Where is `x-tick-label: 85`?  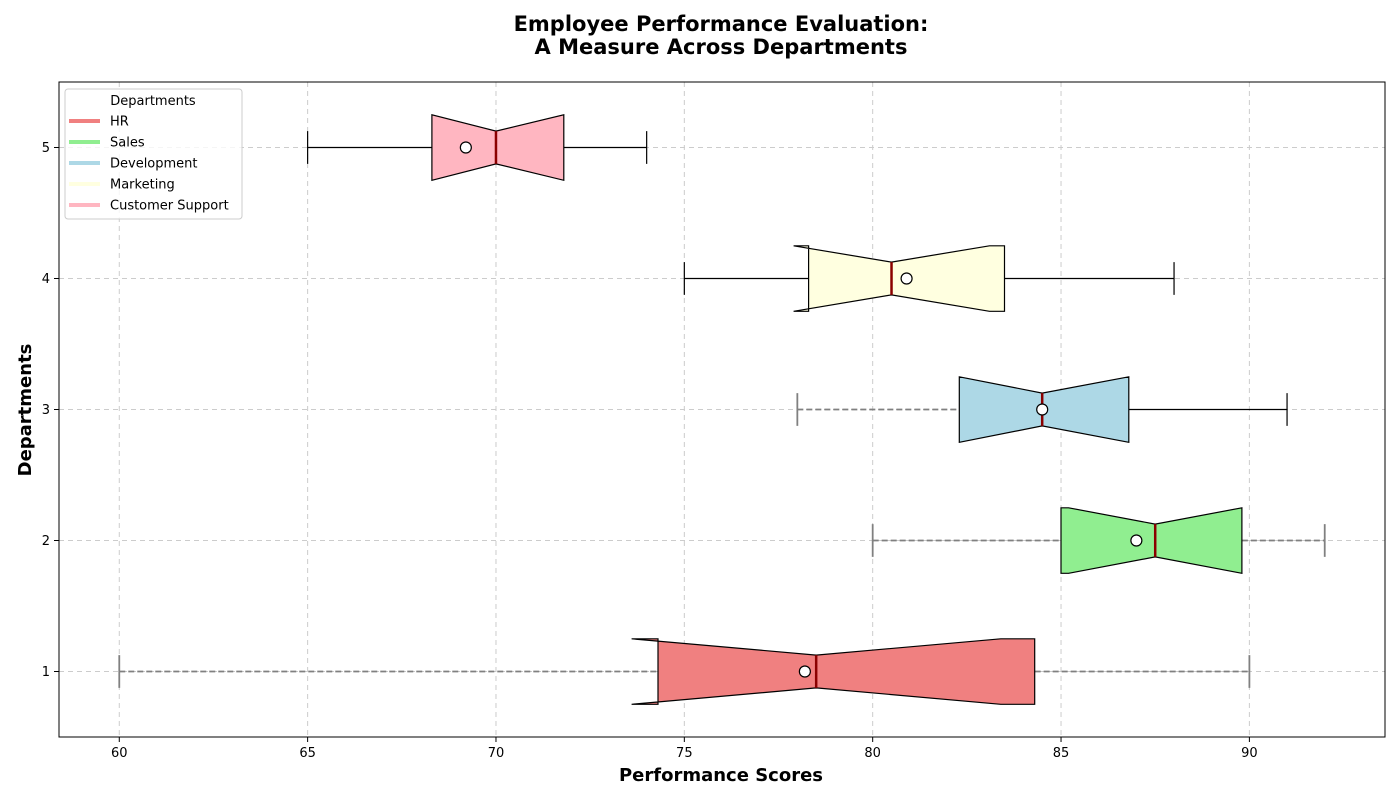 x-tick-label: 85 is located at coordinates (1061, 753).